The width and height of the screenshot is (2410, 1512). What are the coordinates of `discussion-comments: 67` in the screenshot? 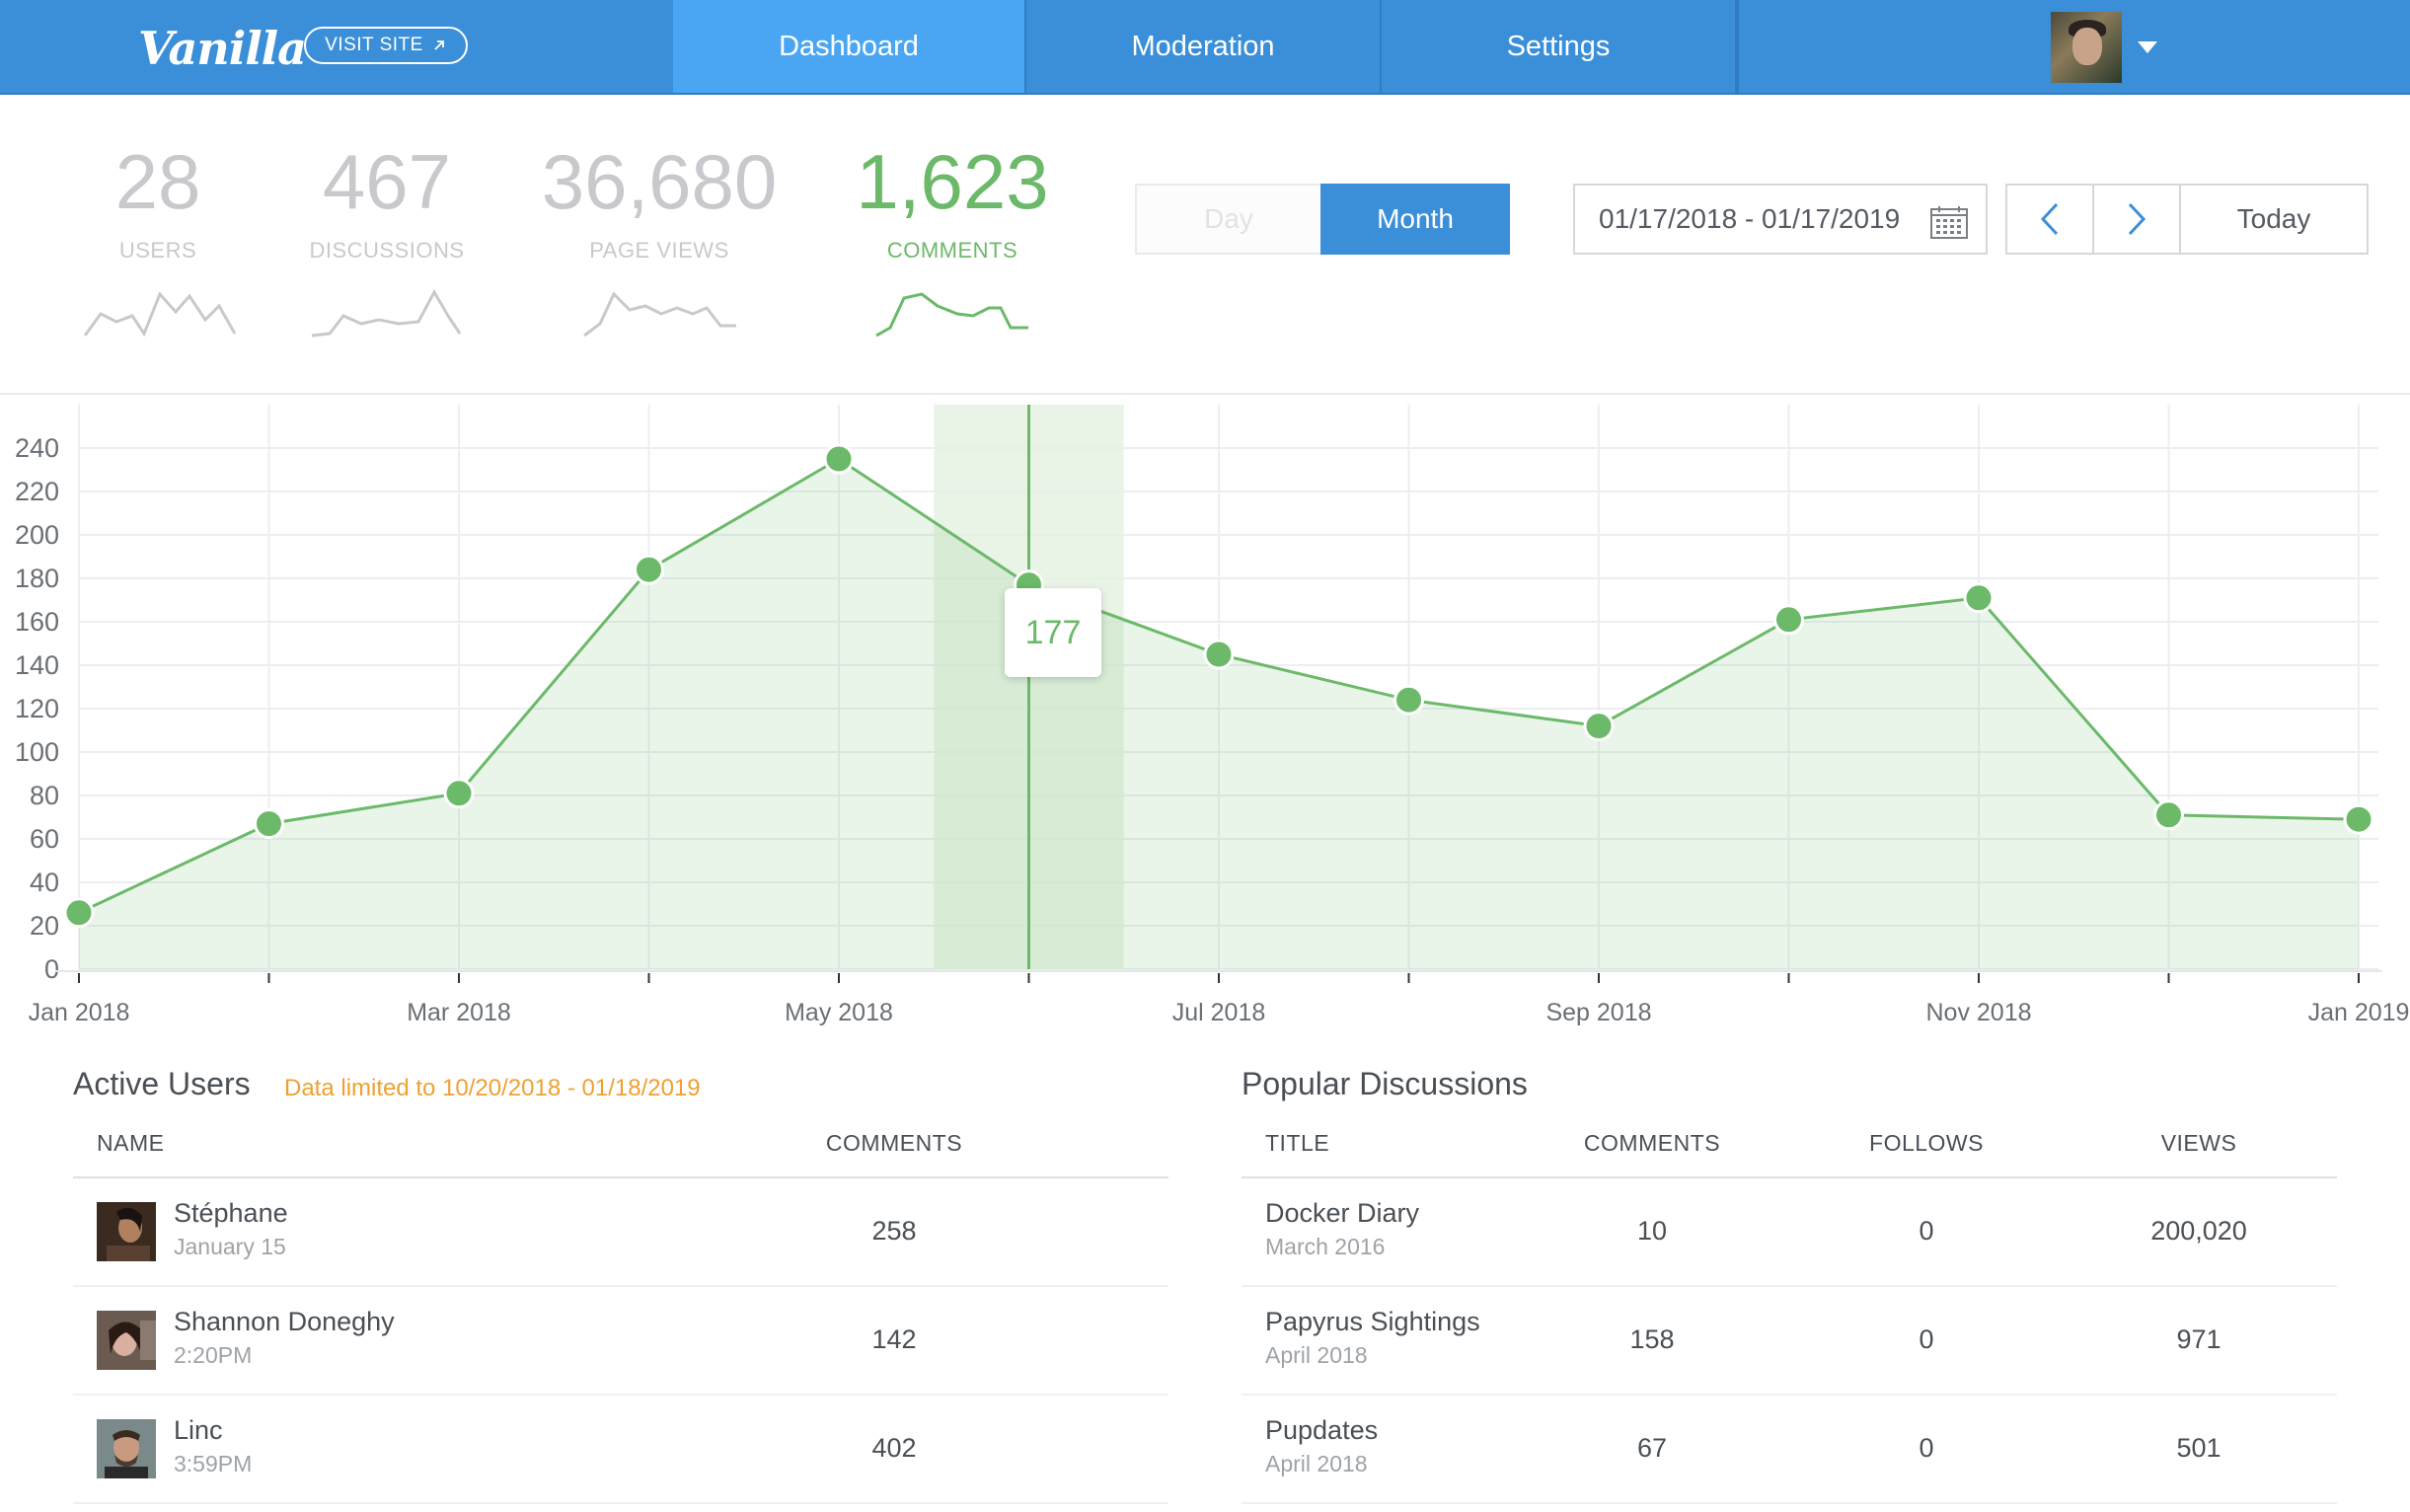 It's located at (1652, 1448).